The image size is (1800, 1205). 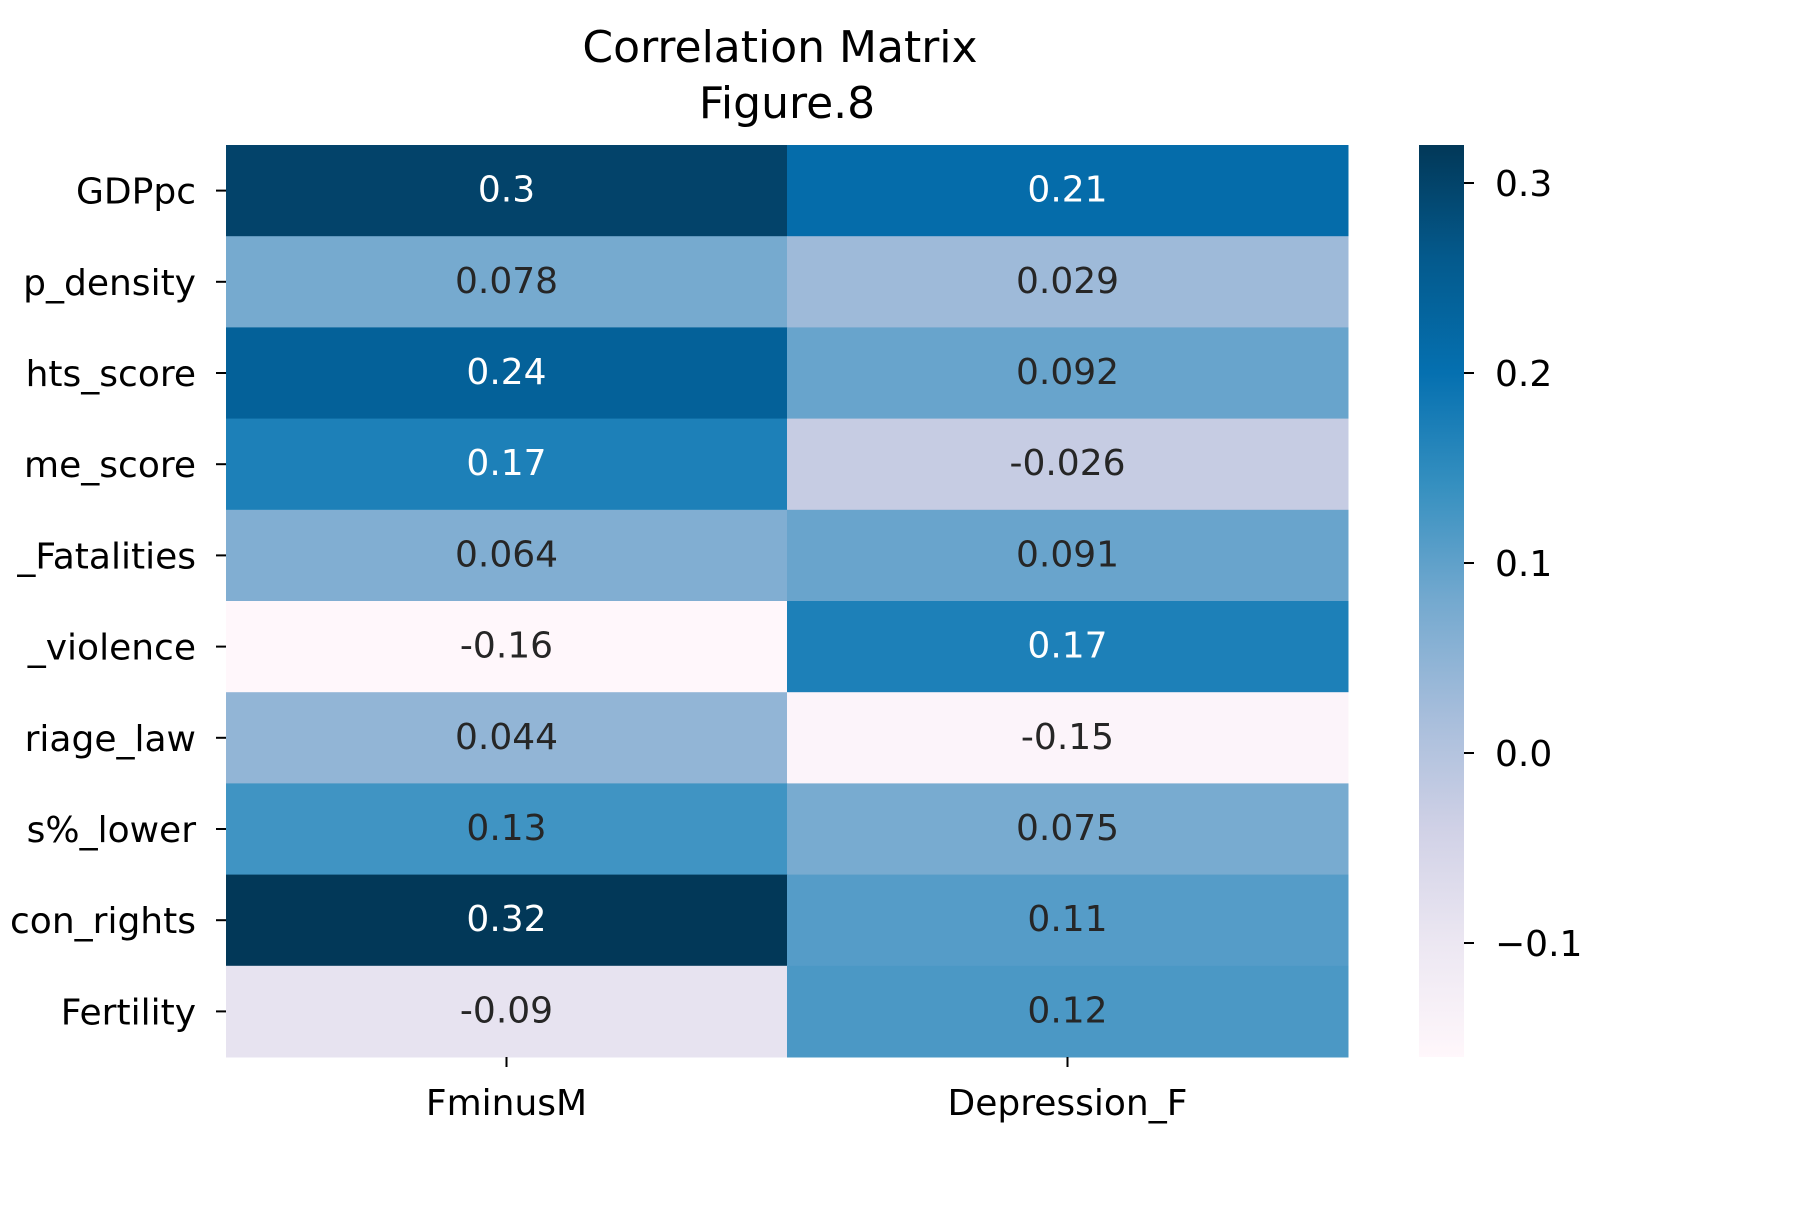 What do you see at coordinates (506, 1103) in the screenshot?
I see `x-axis-tick-label: FminusM` at bounding box center [506, 1103].